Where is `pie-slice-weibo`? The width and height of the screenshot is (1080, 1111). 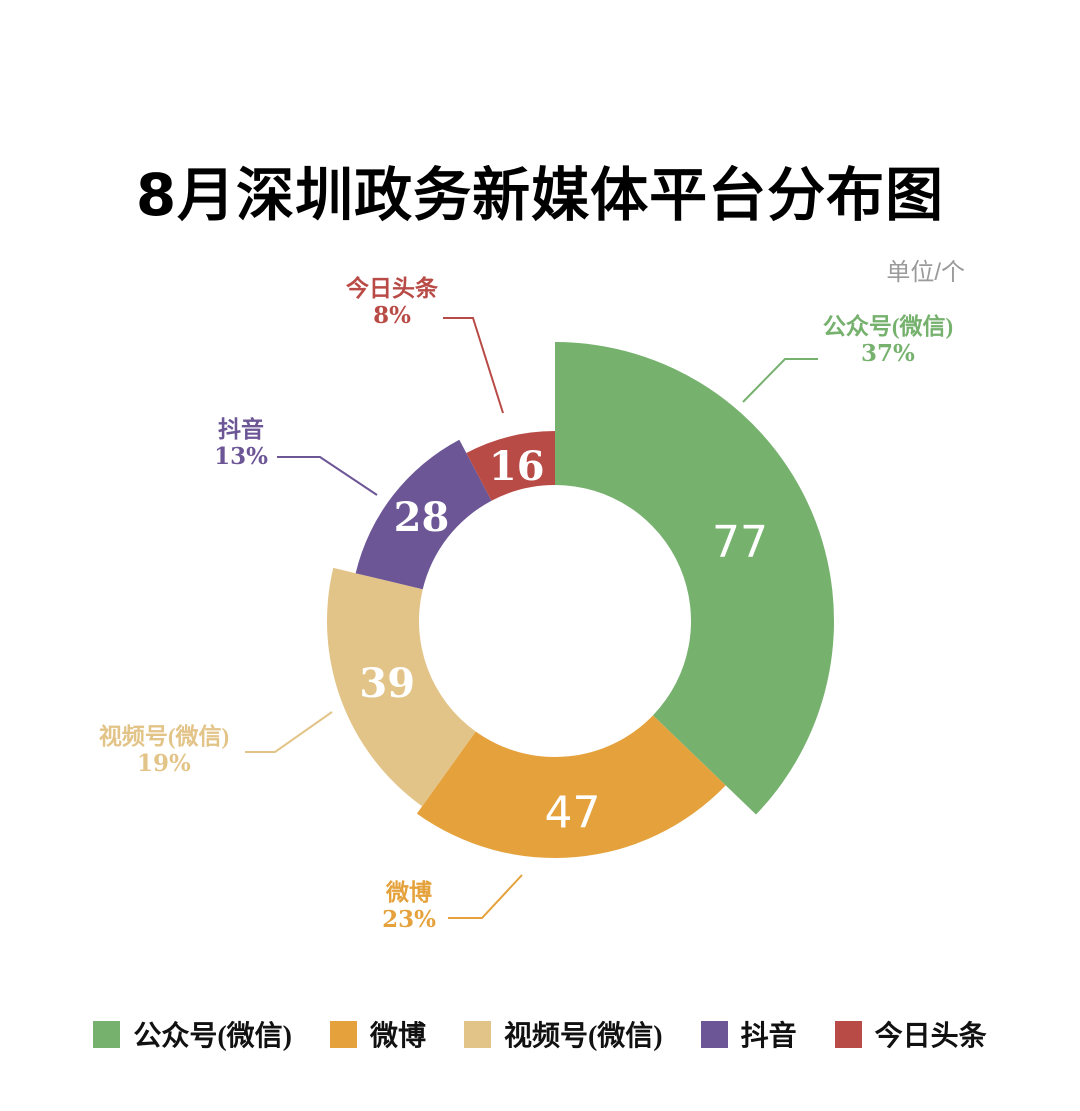 pie-slice-weibo is located at coordinates (571, 786).